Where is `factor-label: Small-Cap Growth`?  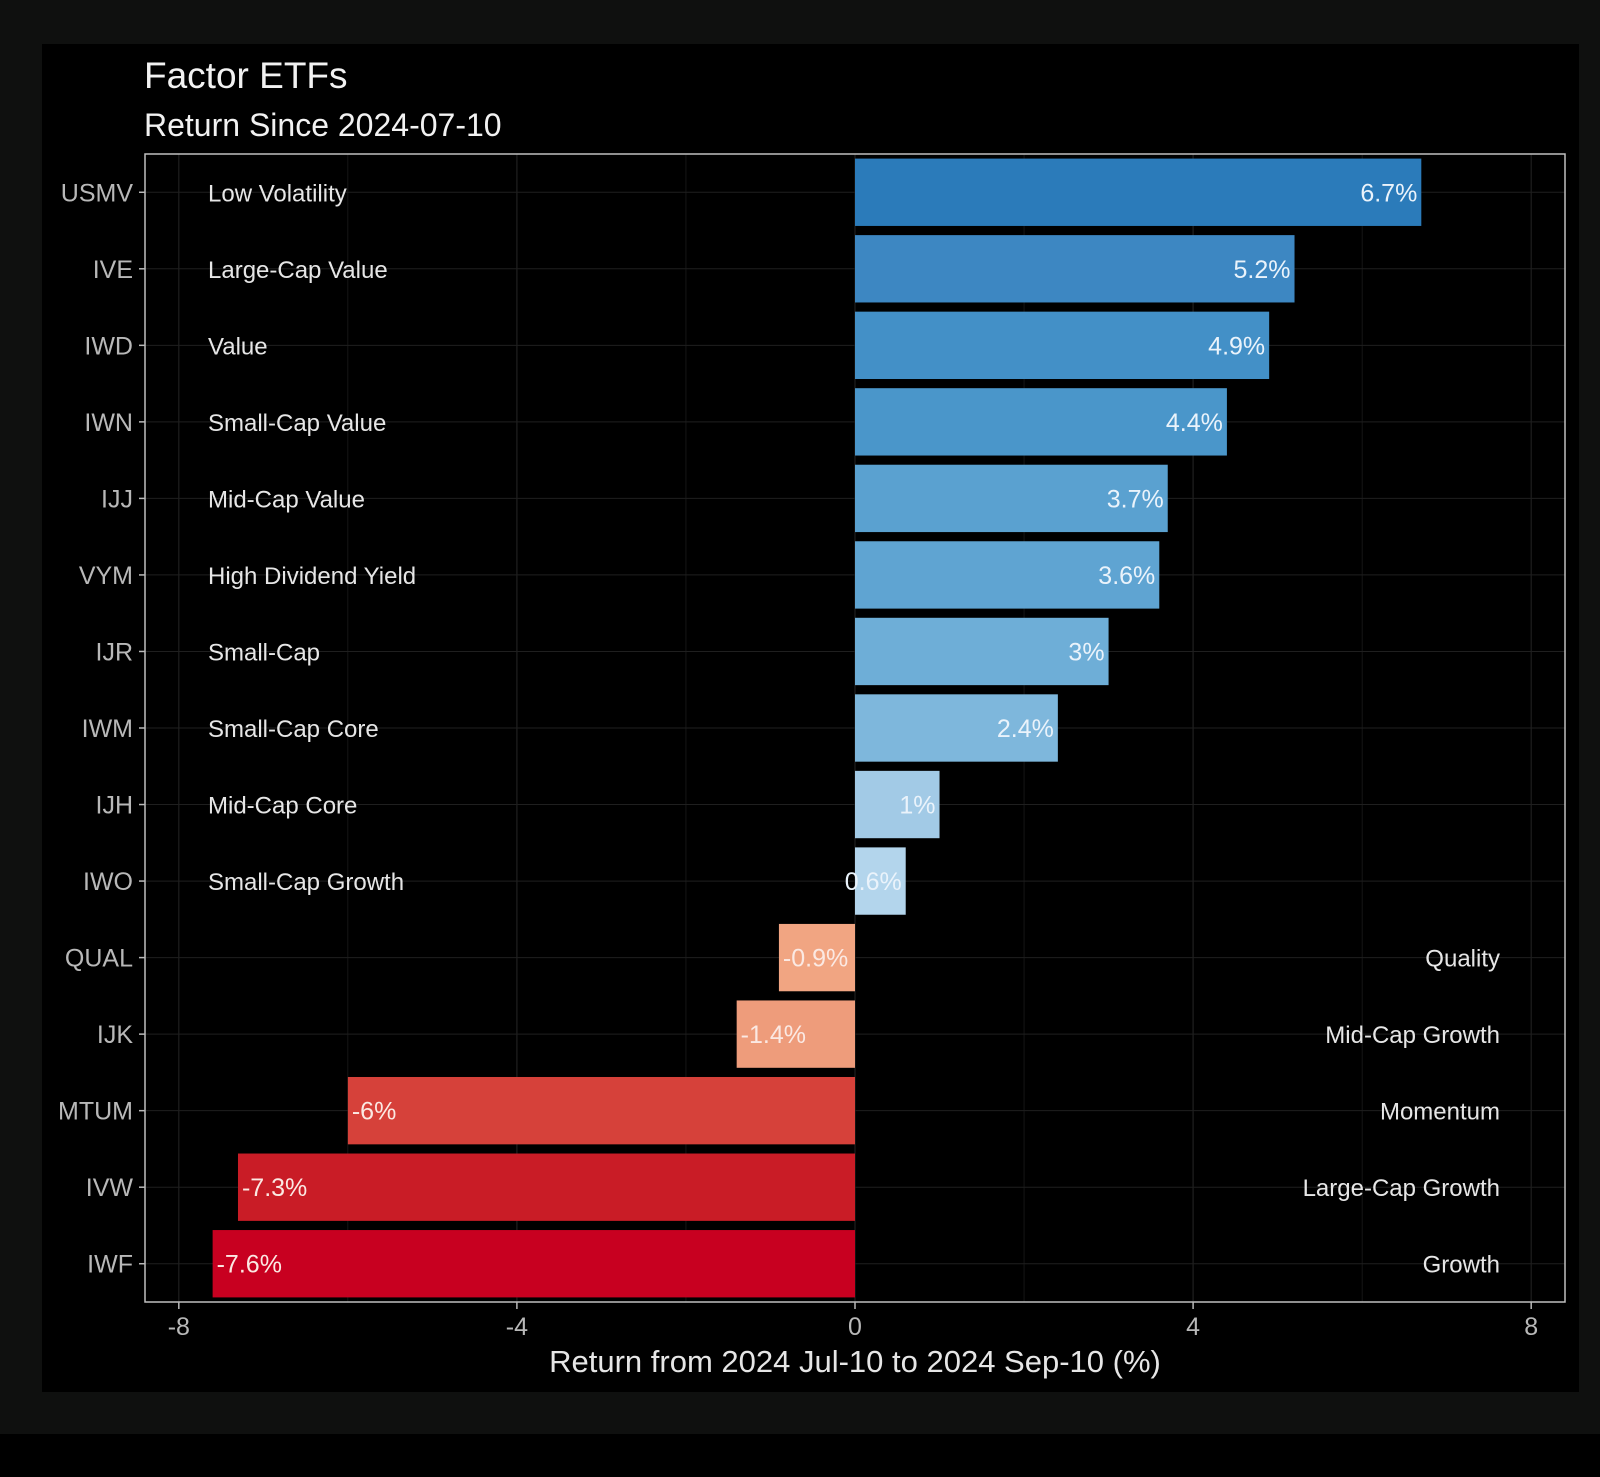 factor-label: Small-Cap Growth is located at coordinates (306, 882).